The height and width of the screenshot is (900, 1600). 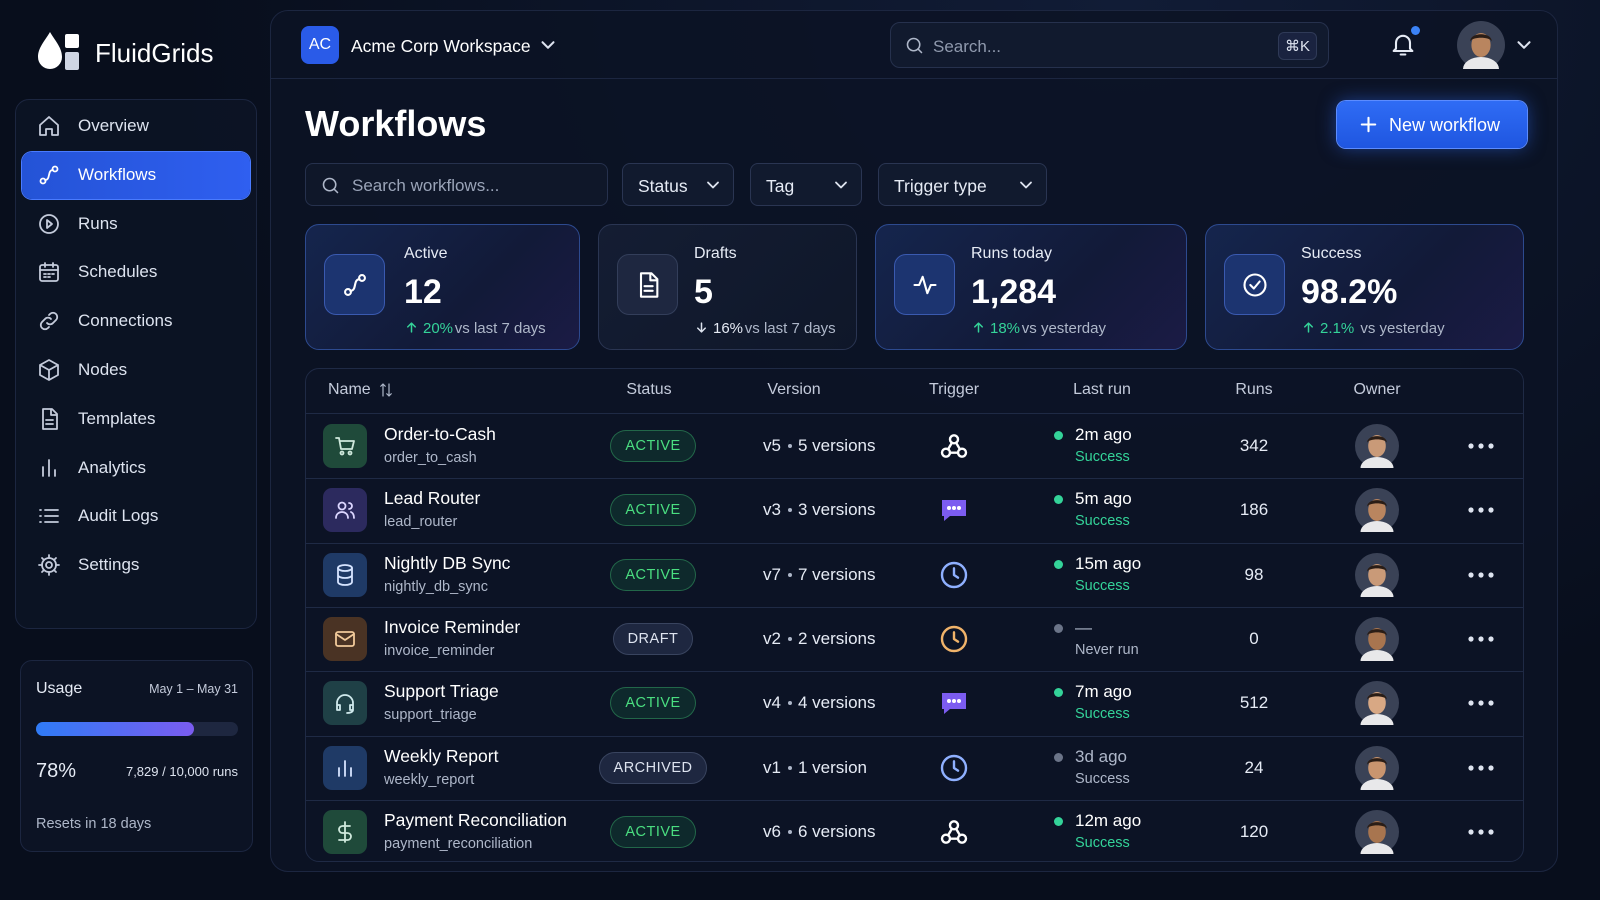 What do you see at coordinates (772, 445) in the screenshot?
I see `version: v5` at bounding box center [772, 445].